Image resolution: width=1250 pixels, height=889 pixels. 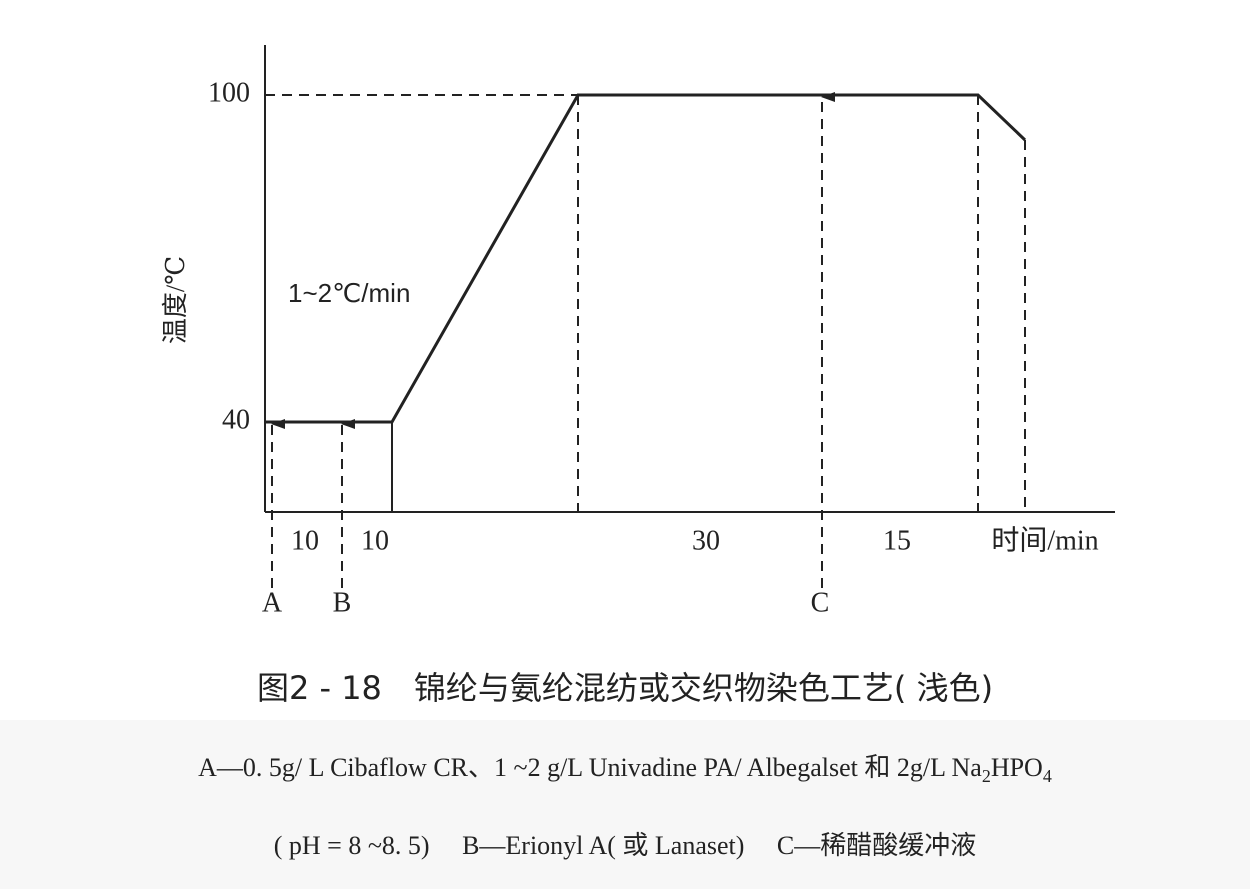 I want to click on y-tick-label: 100, so click(x=229, y=92).